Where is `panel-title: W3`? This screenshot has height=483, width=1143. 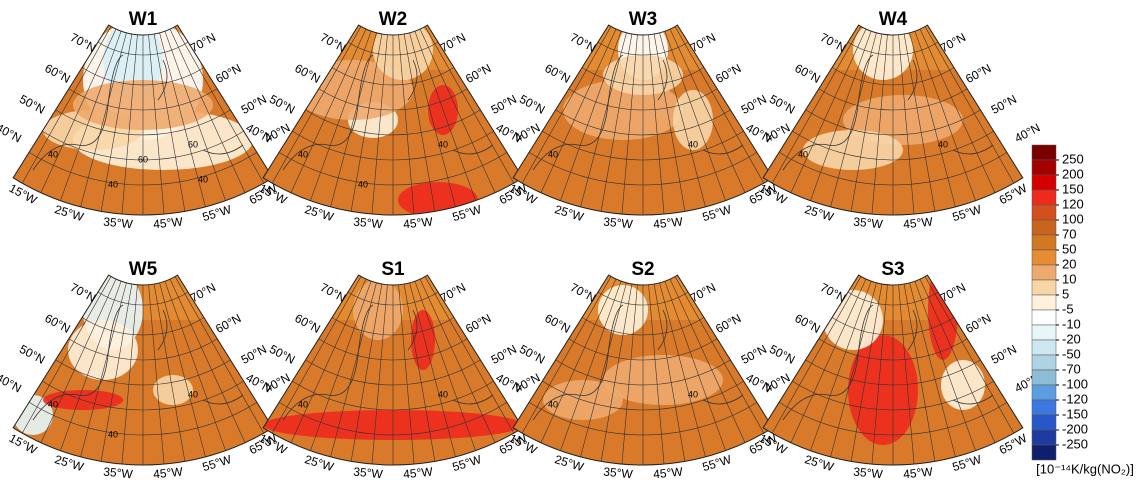 panel-title: W3 is located at coordinates (643, 19).